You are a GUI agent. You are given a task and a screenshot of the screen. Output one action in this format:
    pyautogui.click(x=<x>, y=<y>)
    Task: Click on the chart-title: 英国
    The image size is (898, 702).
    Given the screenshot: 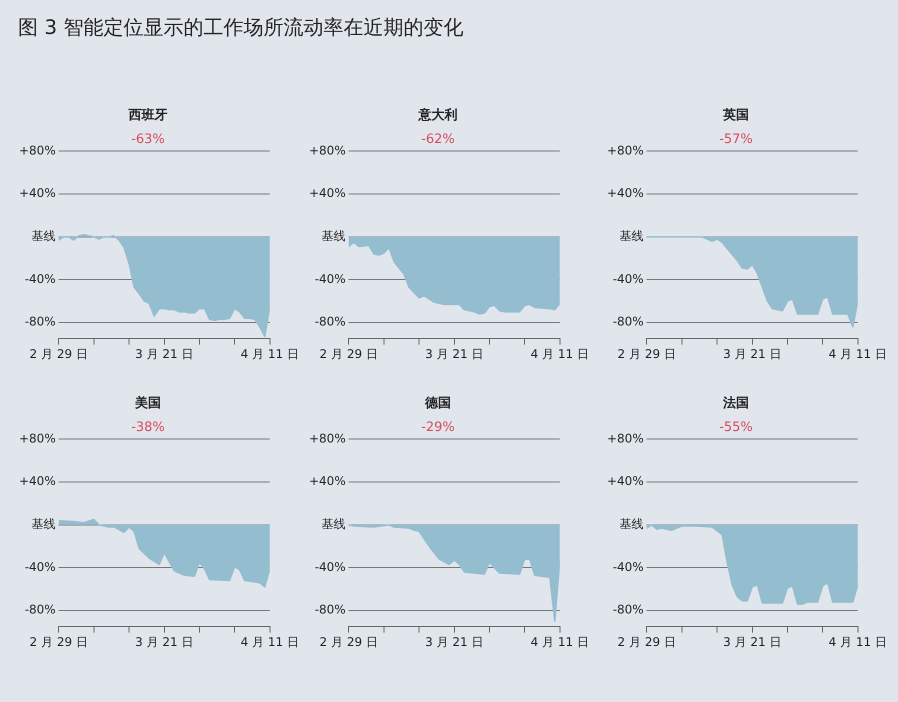 What is the action you would take?
    pyautogui.click(x=735, y=116)
    